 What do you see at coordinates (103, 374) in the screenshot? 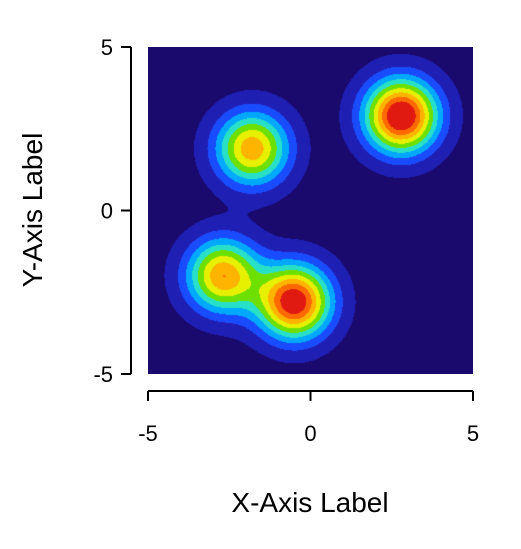
I see `y-tick-label: -5` at bounding box center [103, 374].